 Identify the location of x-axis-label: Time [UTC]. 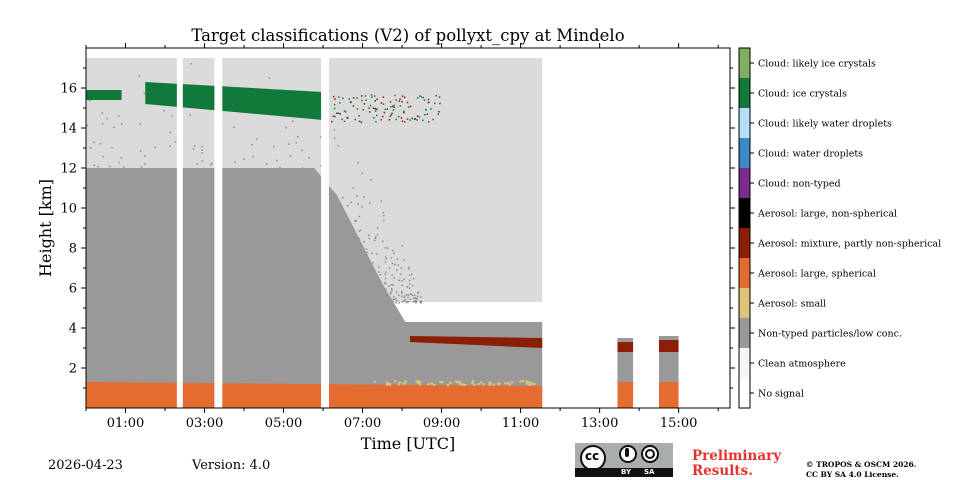
(408, 443).